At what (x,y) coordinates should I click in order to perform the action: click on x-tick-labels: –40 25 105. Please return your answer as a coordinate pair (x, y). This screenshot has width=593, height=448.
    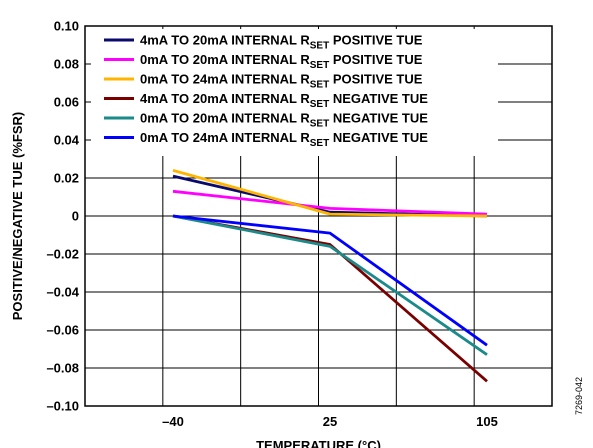
    Looking at the image, I should click on (330, 421).